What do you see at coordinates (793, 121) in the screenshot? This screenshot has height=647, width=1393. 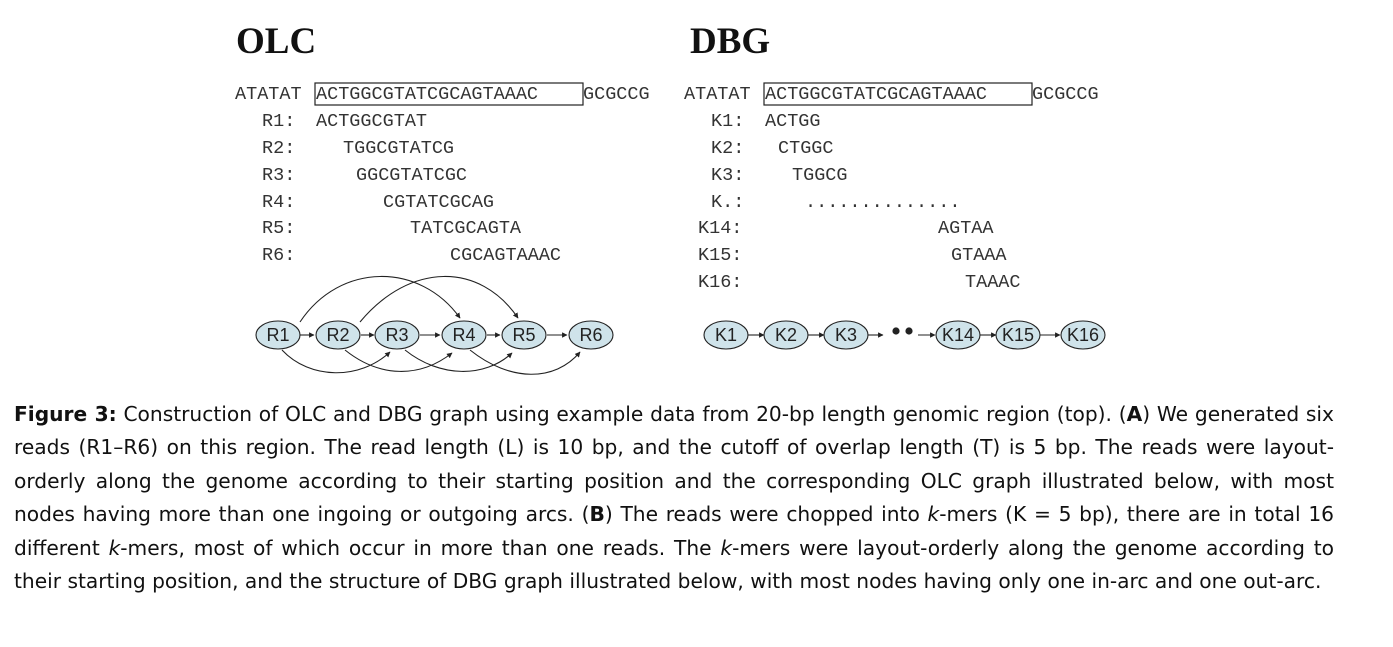 I see `kmer-seq-k1: ACTGG` at bounding box center [793, 121].